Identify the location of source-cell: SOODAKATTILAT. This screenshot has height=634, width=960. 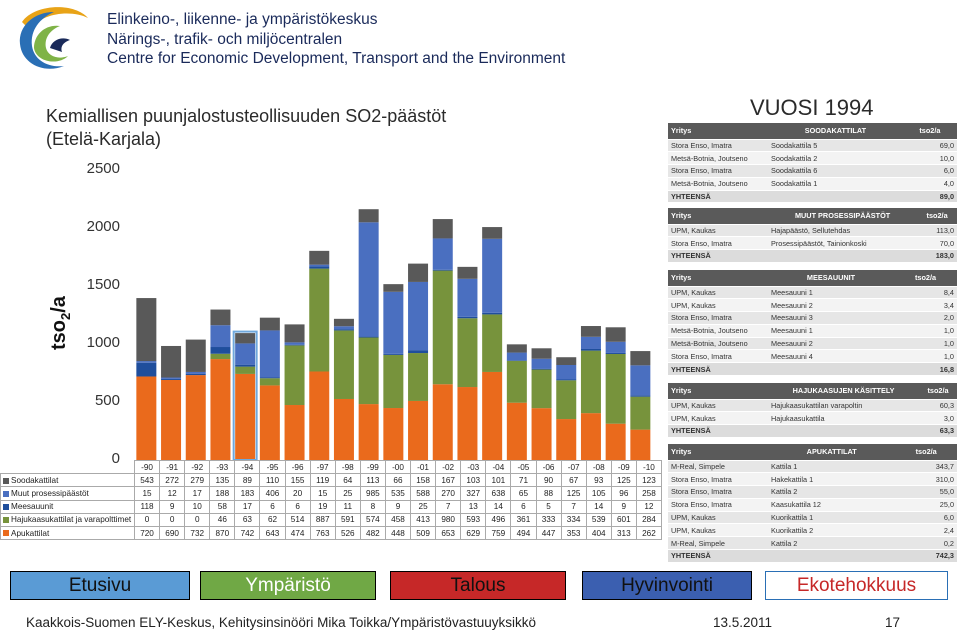
(835, 131).